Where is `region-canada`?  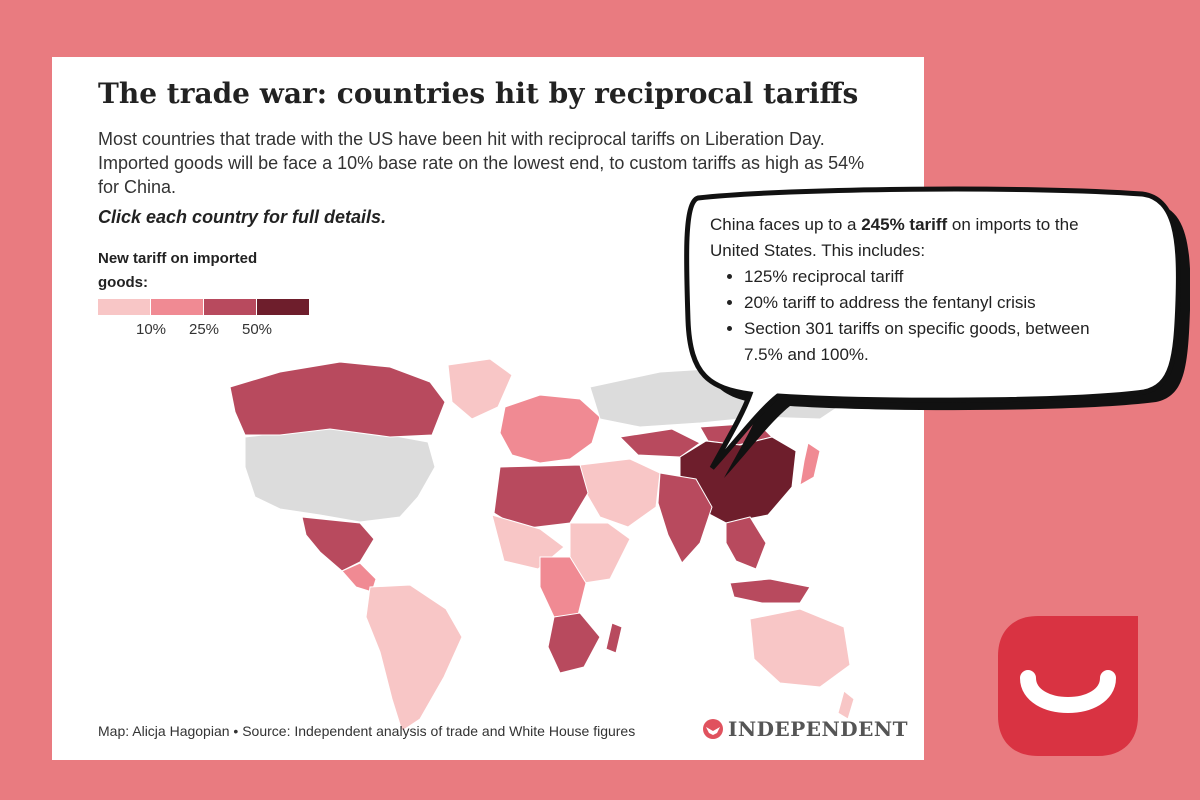
region-canada is located at coordinates (337, 399).